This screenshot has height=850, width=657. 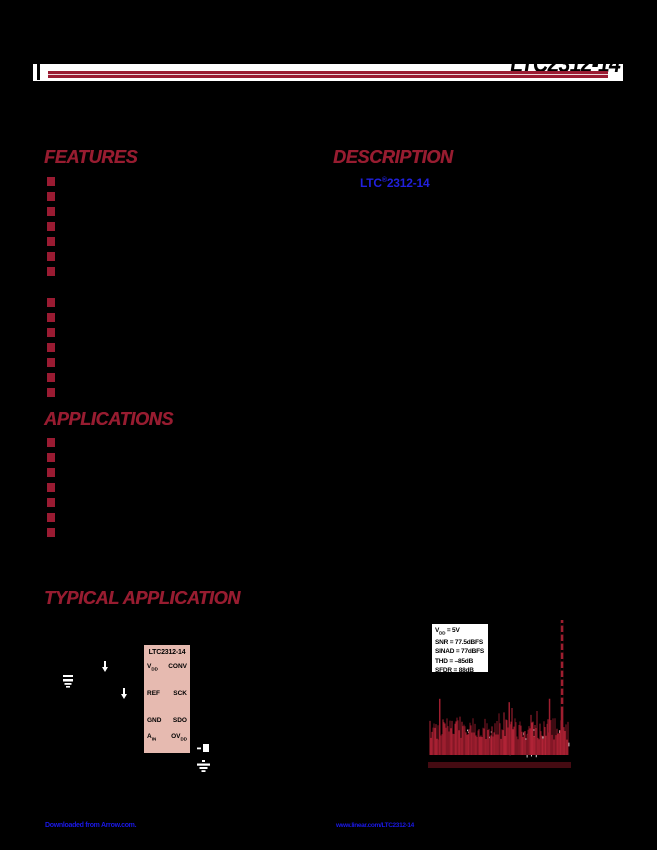 What do you see at coordinates (167, 699) in the screenshot?
I see `ic-block: LTC2312-14 VDD CONV REF SCK GND SDO AIN OVDD` at bounding box center [167, 699].